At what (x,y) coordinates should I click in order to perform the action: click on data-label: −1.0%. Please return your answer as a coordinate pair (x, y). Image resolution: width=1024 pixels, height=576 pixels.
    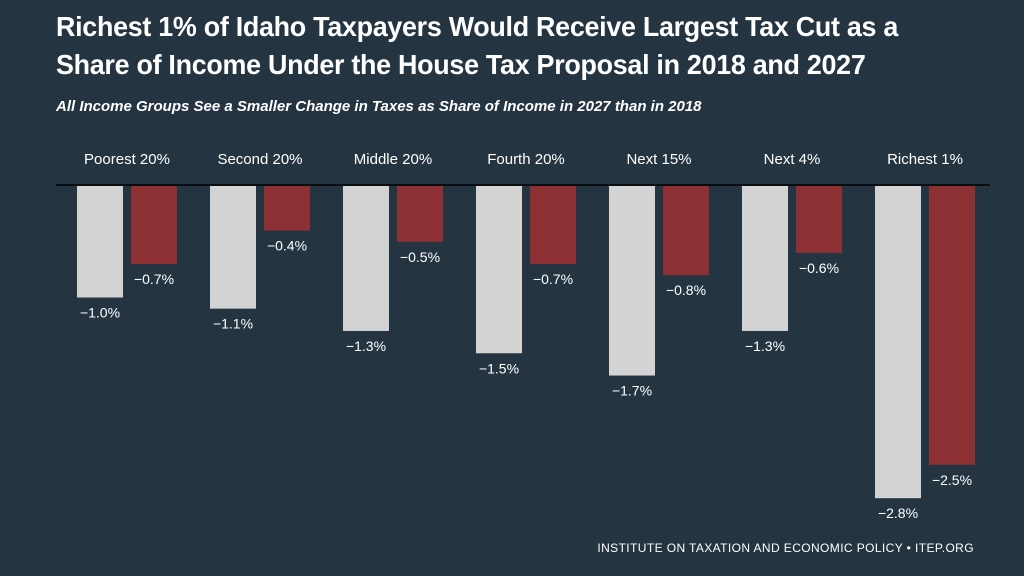
    Looking at the image, I should click on (100, 313).